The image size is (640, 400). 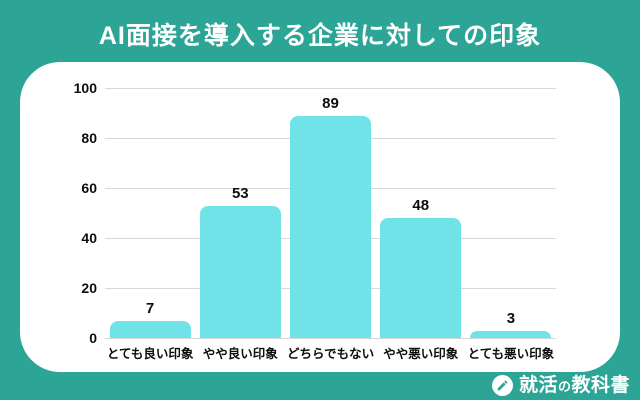 I want to click on bar-slot: 7 とても良い印象, so click(x=150, y=225).